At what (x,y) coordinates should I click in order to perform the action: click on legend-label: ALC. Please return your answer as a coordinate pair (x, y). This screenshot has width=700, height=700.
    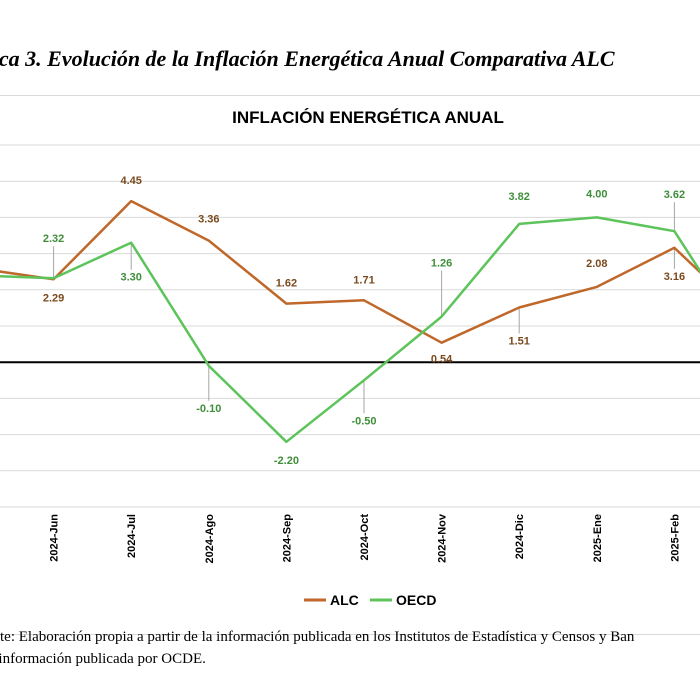
    Looking at the image, I should click on (344, 600).